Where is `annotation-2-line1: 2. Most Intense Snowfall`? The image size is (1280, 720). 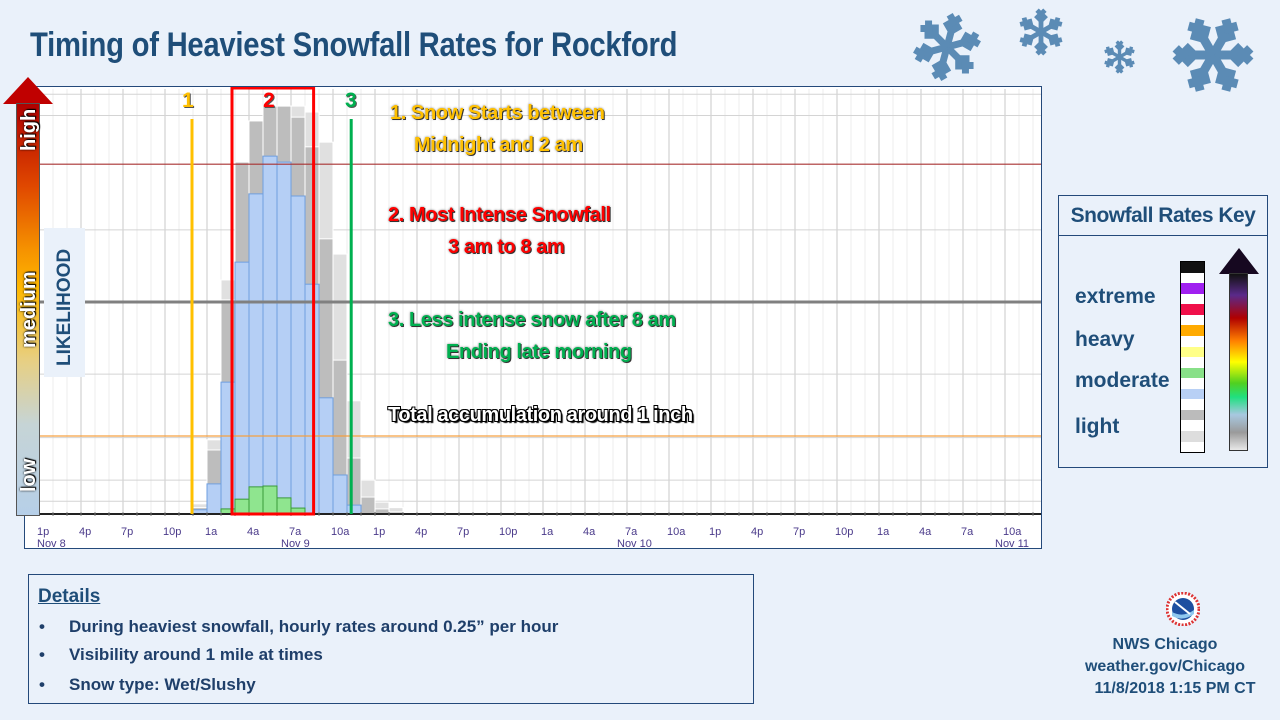 annotation-2-line1: 2. Most Intense Snowfall is located at coordinates (499, 215).